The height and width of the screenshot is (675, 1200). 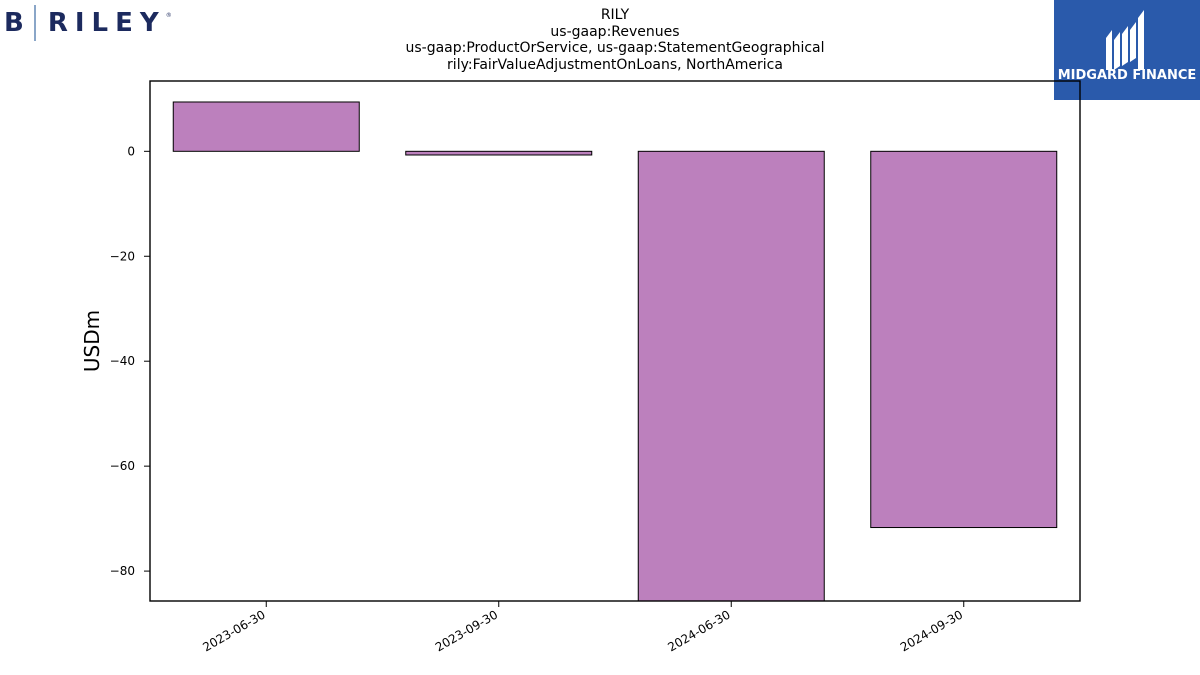 What do you see at coordinates (131, 151) in the screenshot?
I see `y-tick-label: 0` at bounding box center [131, 151].